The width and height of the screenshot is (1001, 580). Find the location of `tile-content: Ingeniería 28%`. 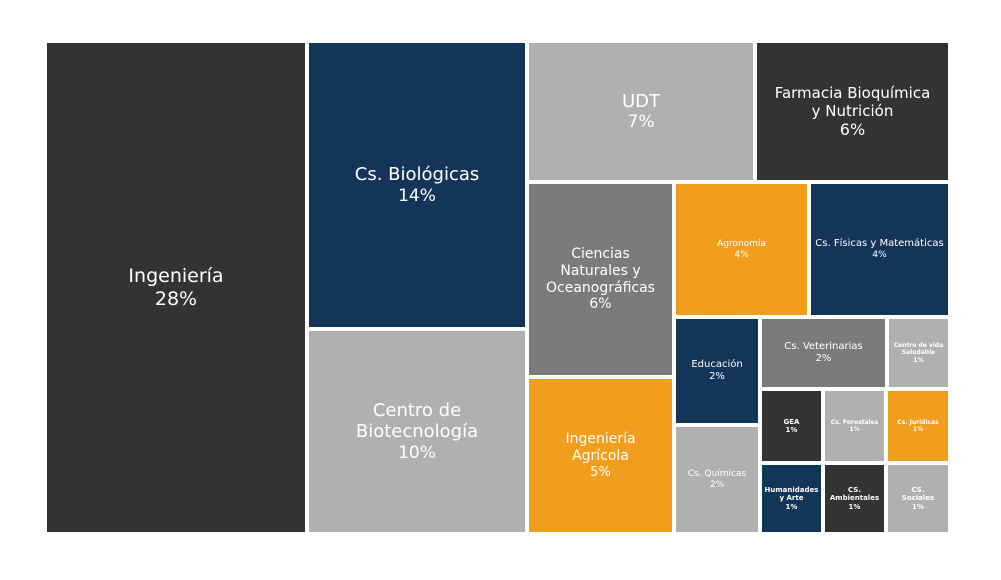

tile-content: Ingeniería 28% is located at coordinates (175, 288).